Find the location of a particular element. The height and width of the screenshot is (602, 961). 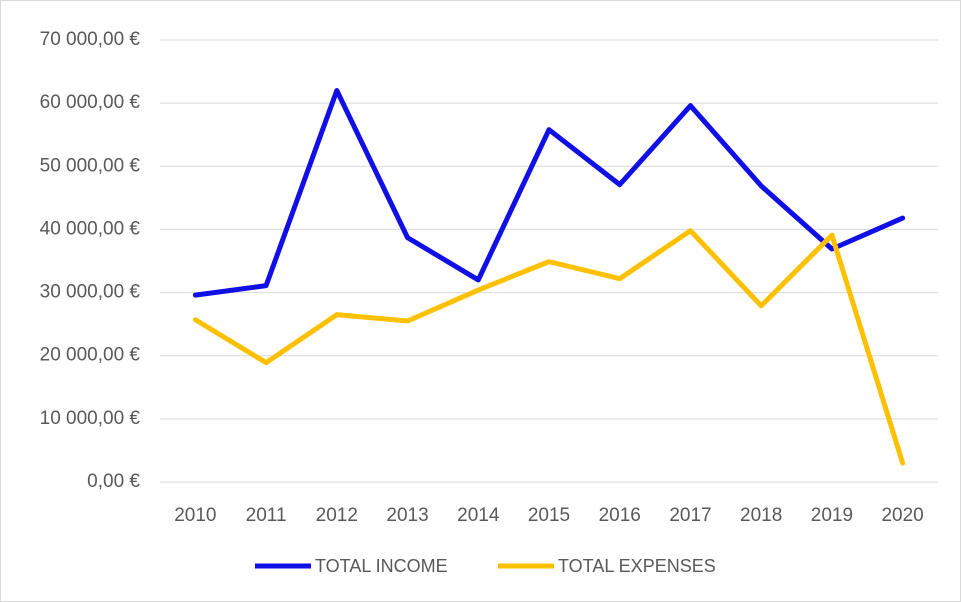

x-tick-label: 2018 is located at coordinates (761, 515).